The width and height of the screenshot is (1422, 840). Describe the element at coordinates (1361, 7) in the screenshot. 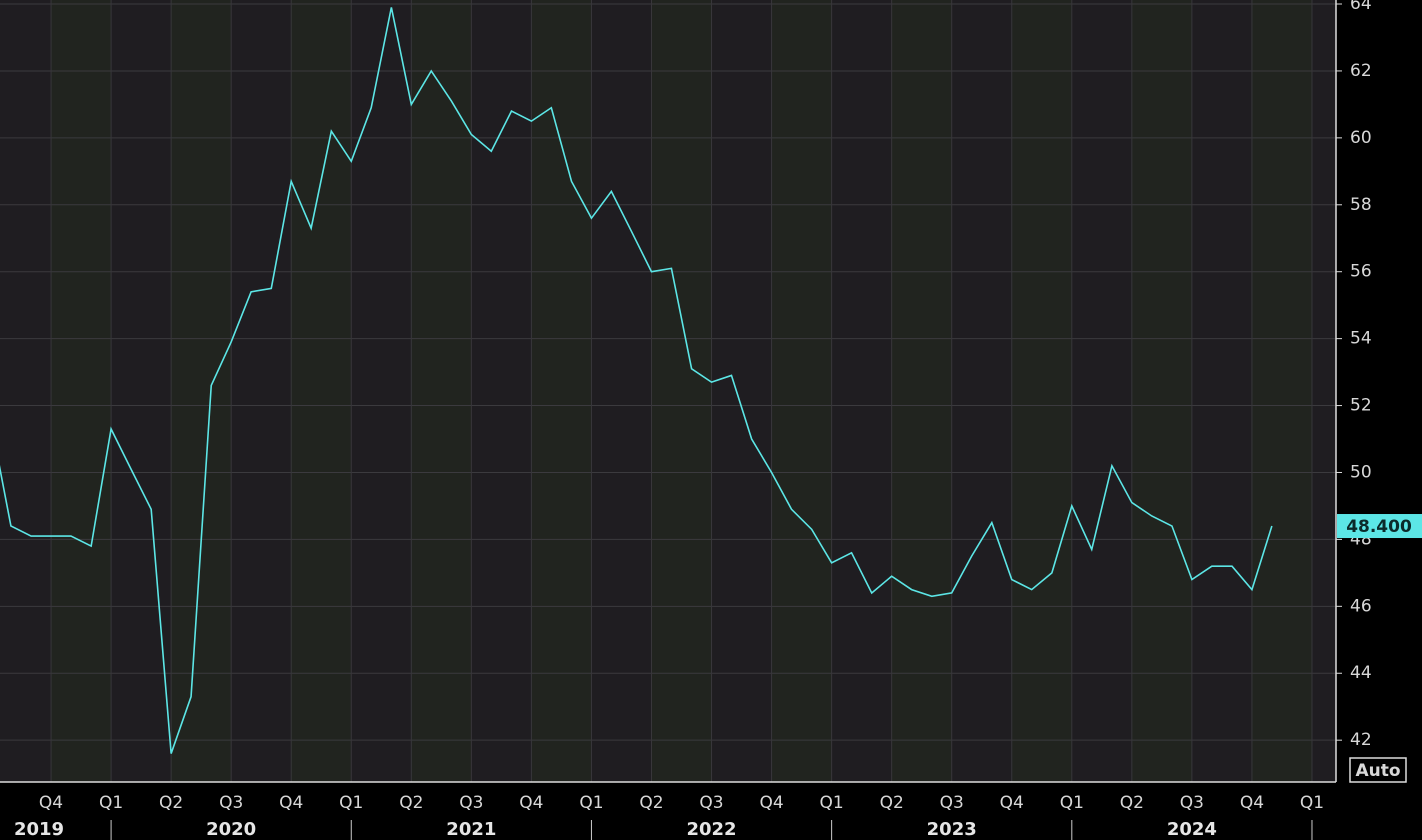

I see `y-tick-label: 64` at that location.